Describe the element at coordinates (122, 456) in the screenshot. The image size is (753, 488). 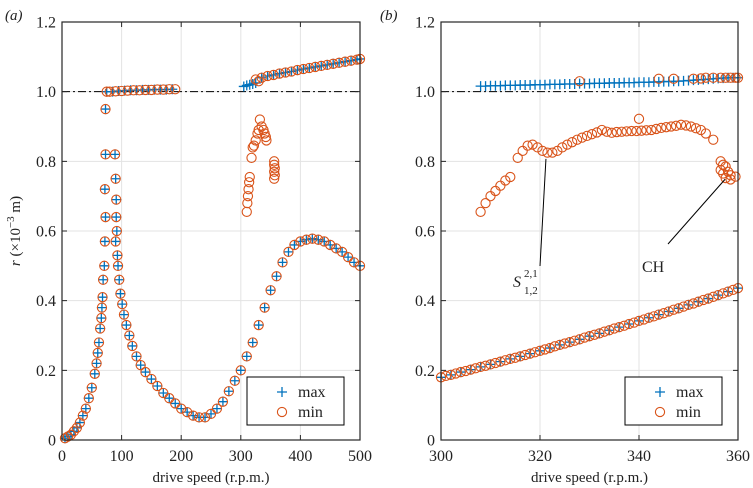
I see `x-tick-label: 100` at that location.